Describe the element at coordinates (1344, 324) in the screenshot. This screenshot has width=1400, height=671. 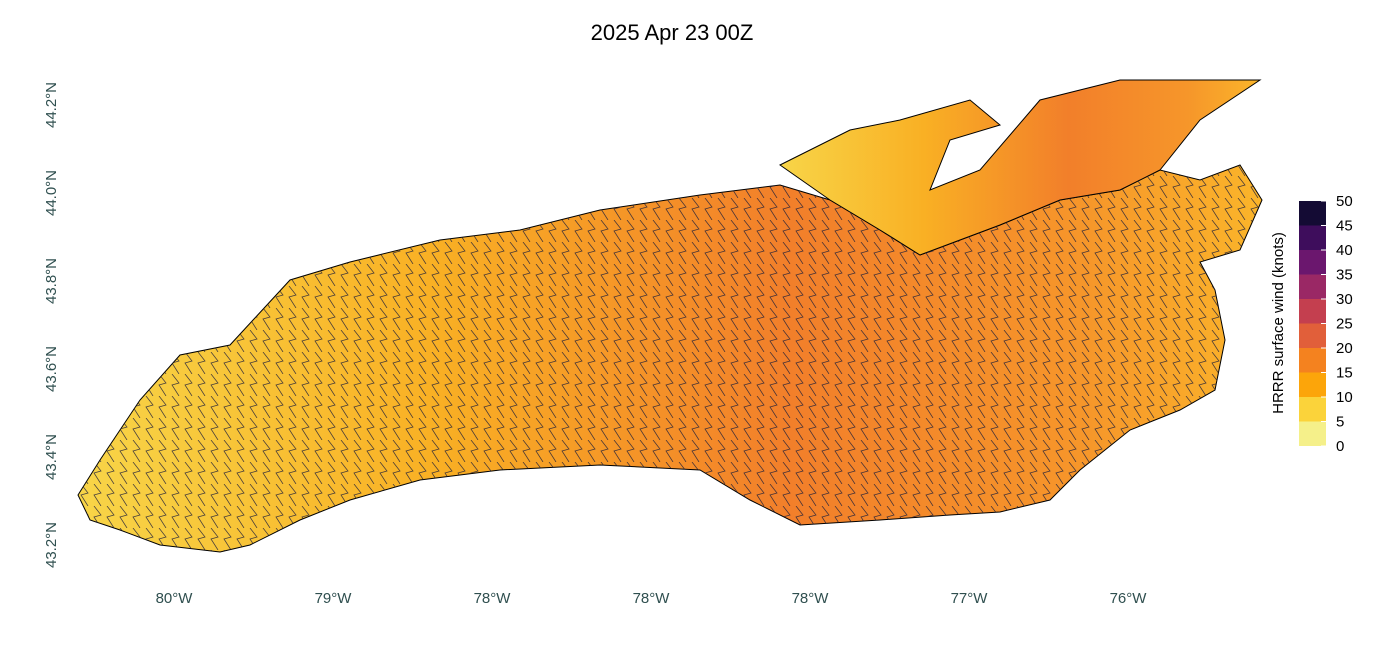
I see `colorbar-tick-label: 25` at that location.